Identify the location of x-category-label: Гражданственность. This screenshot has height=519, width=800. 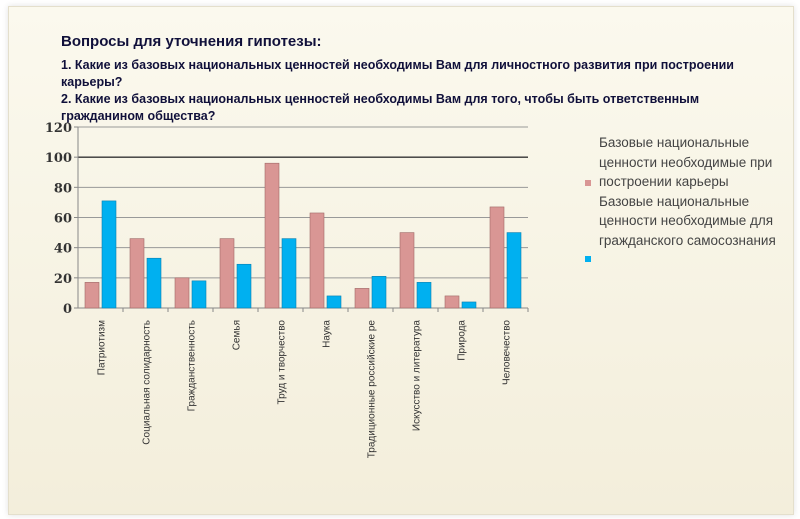
(192, 365).